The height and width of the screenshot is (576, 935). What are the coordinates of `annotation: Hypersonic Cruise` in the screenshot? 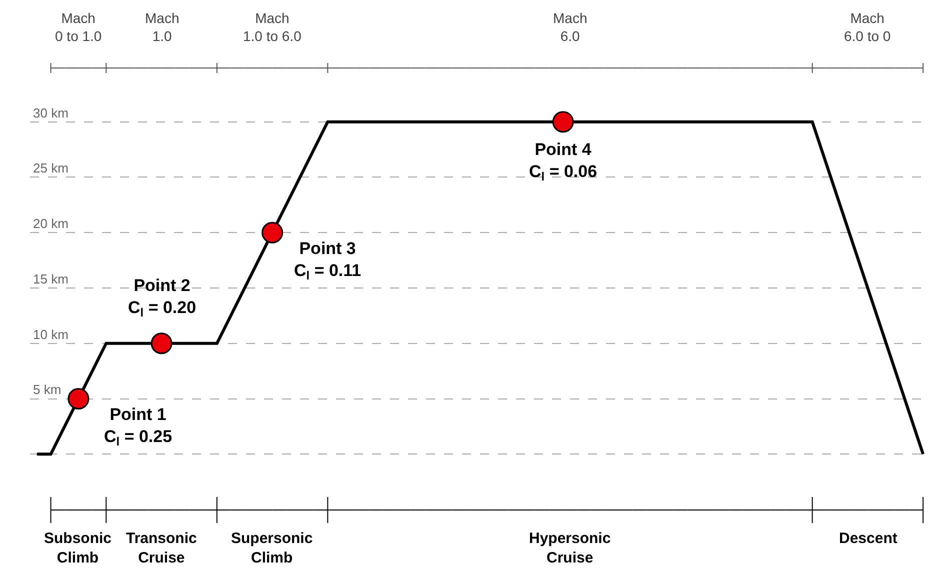 It's located at (570, 548).